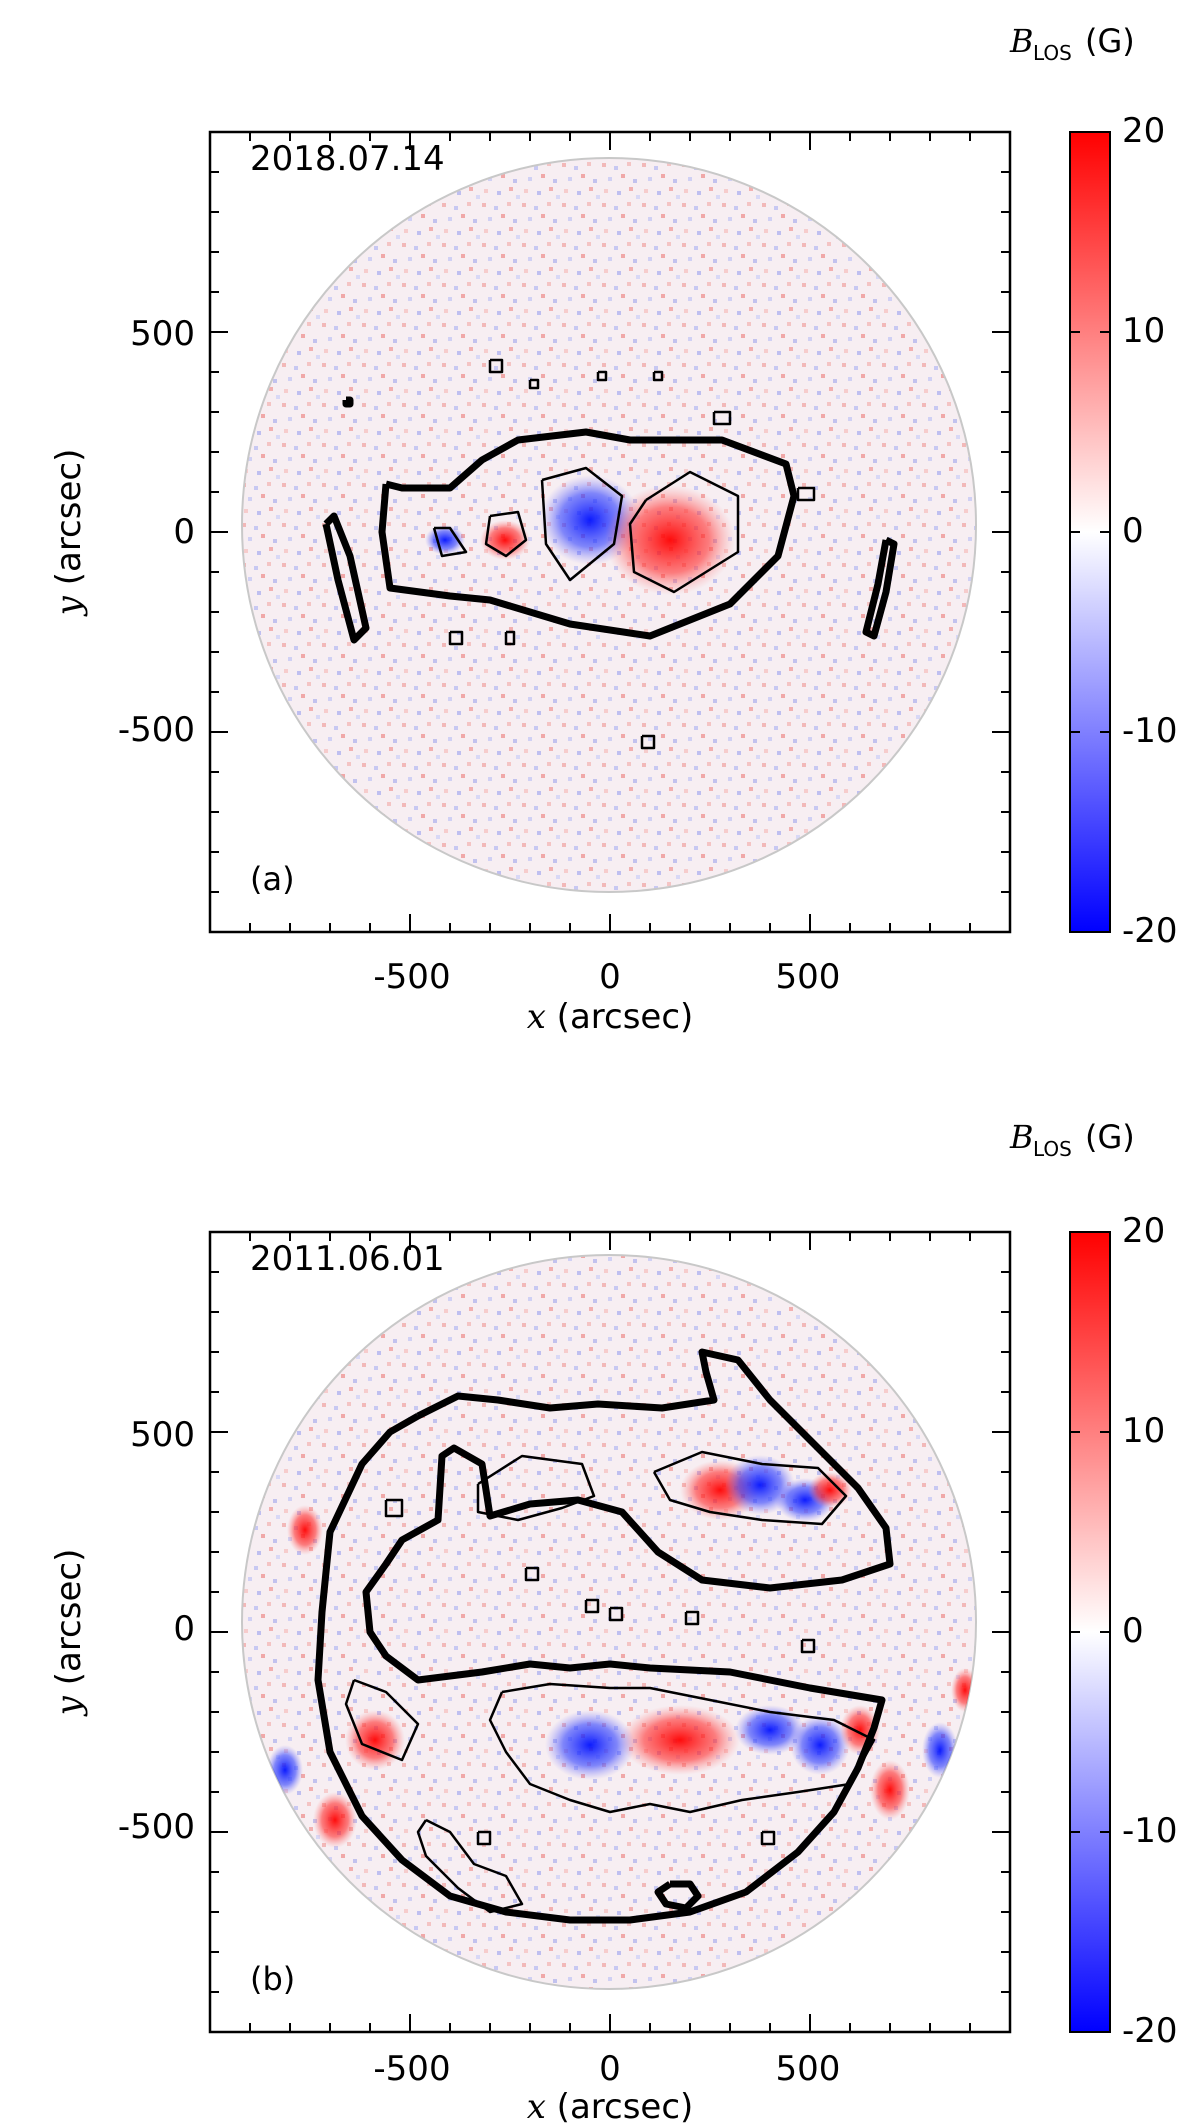 Image resolution: width=1200 pixels, height=2128 pixels. I want to click on panel-a-contours, so click(610, 554).